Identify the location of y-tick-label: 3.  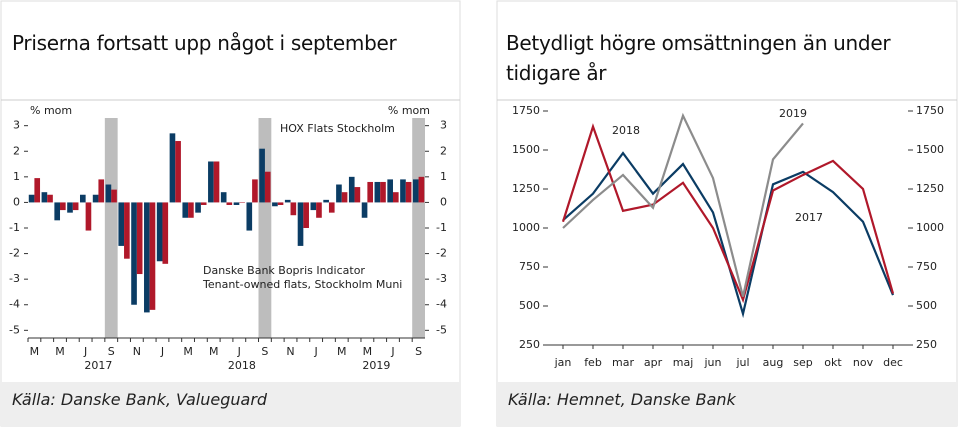
(16, 125).